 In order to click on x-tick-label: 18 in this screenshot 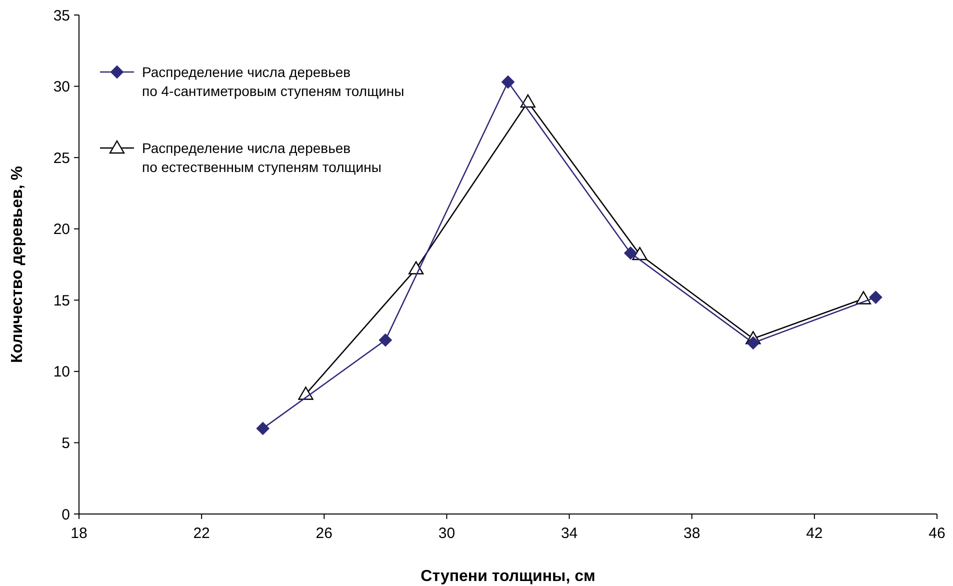, I will do `click(79, 533)`.